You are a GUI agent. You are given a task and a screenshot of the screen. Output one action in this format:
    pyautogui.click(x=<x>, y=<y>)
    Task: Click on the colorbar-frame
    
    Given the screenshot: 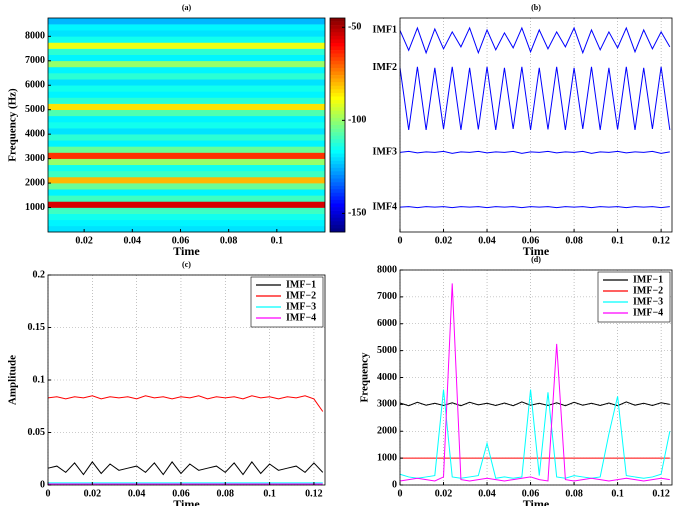 What is the action you would take?
    pyautogui.click(x=337, y=125)
    